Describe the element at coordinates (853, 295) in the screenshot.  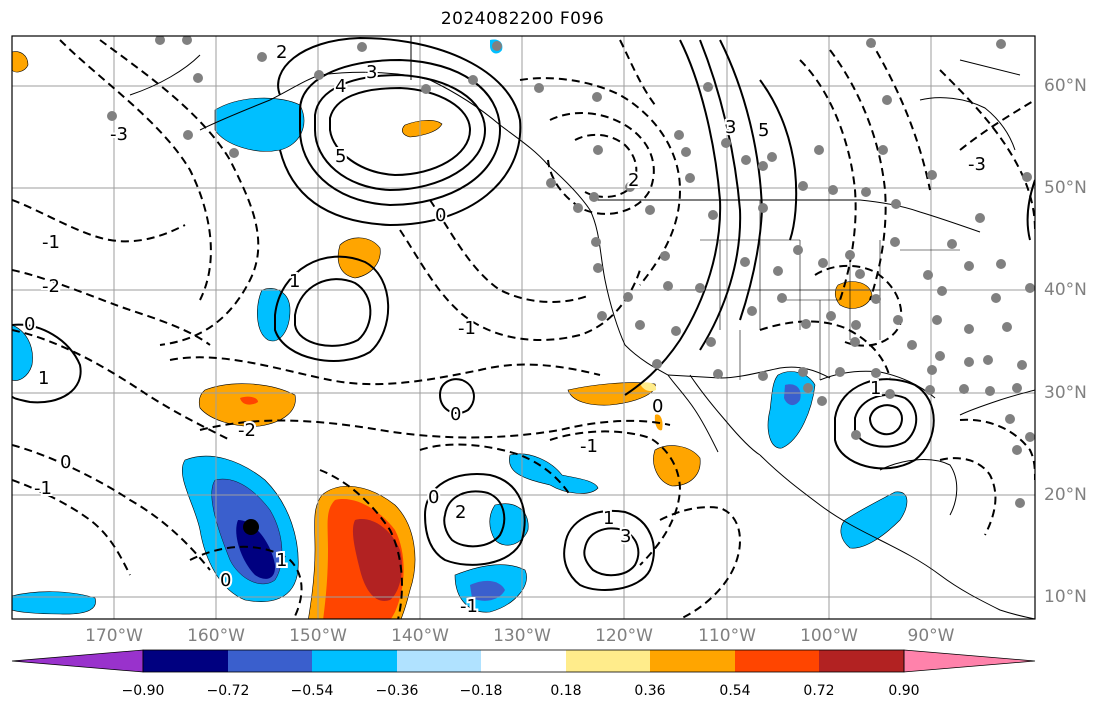
I see `shade-positive-40n-97w` at that location.